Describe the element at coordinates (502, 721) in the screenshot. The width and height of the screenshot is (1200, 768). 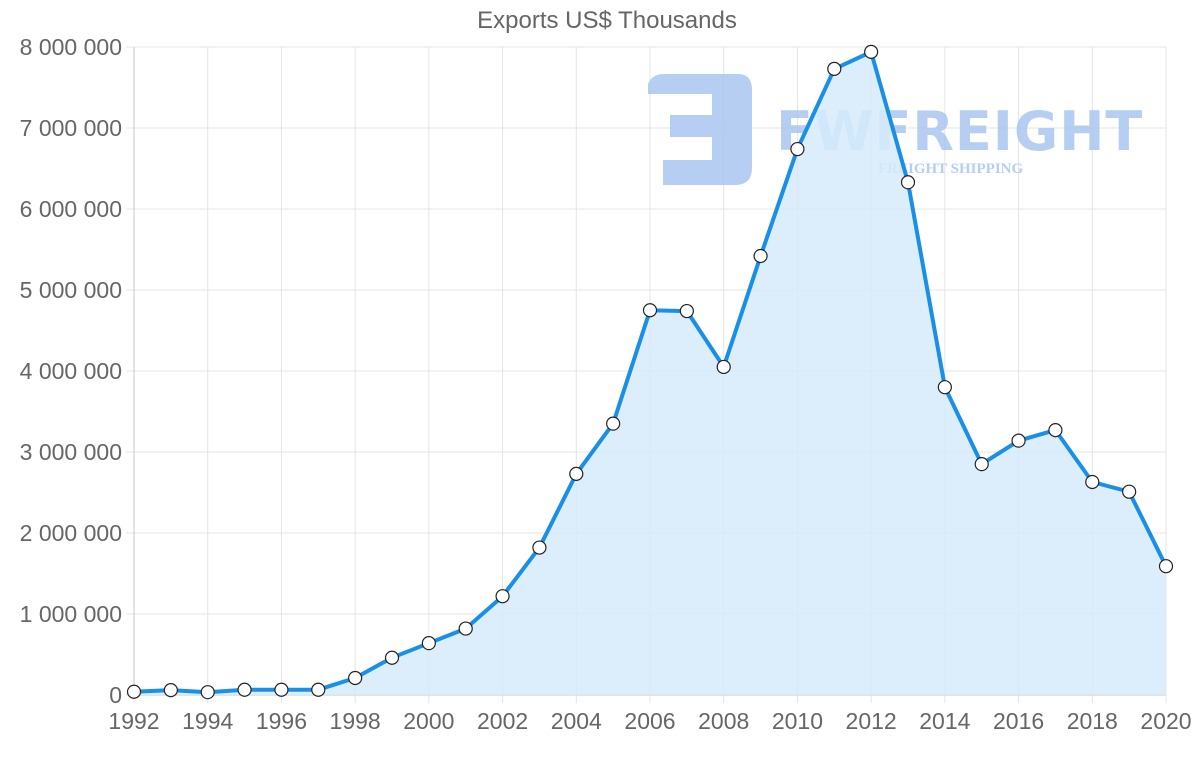
I see `x-tick-label: 2002` at that location.